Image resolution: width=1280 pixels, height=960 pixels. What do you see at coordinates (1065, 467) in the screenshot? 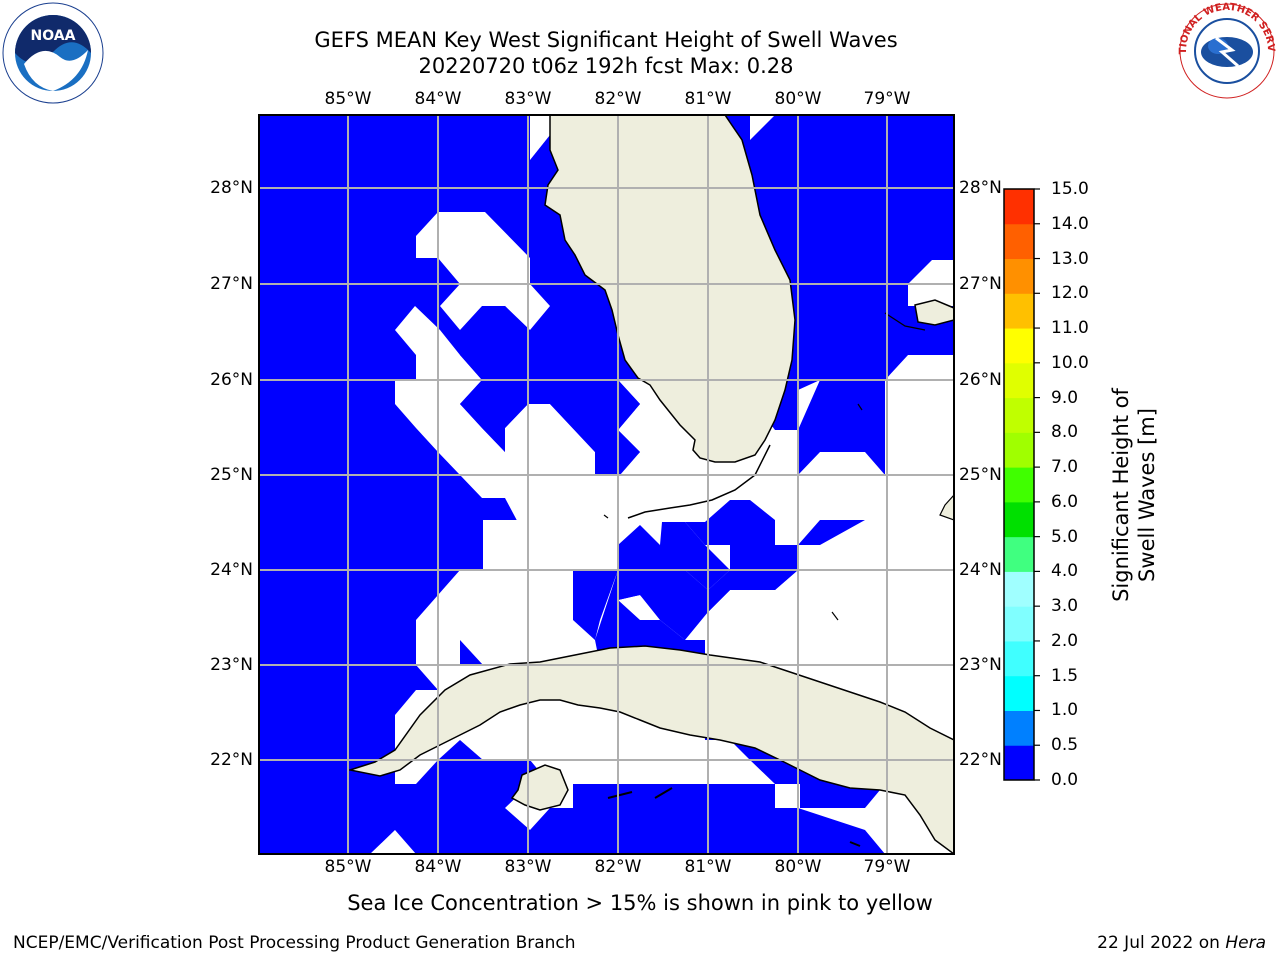
I see `colorbar-tick-label: 7.0` at bounding box center [1065, 467].